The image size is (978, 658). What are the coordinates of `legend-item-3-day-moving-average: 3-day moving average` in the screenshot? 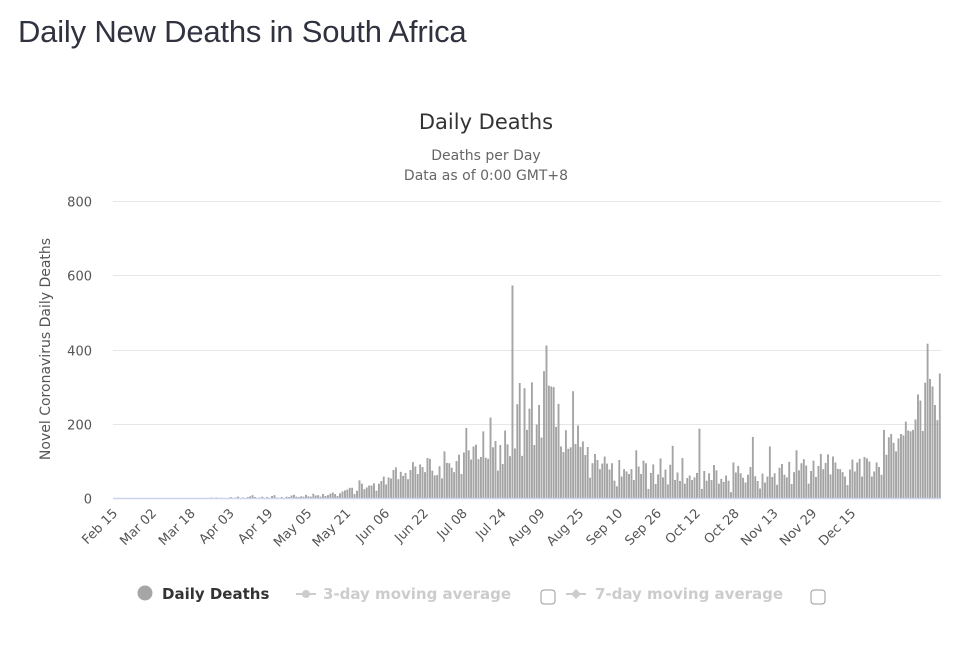 It's located at (403, 594).